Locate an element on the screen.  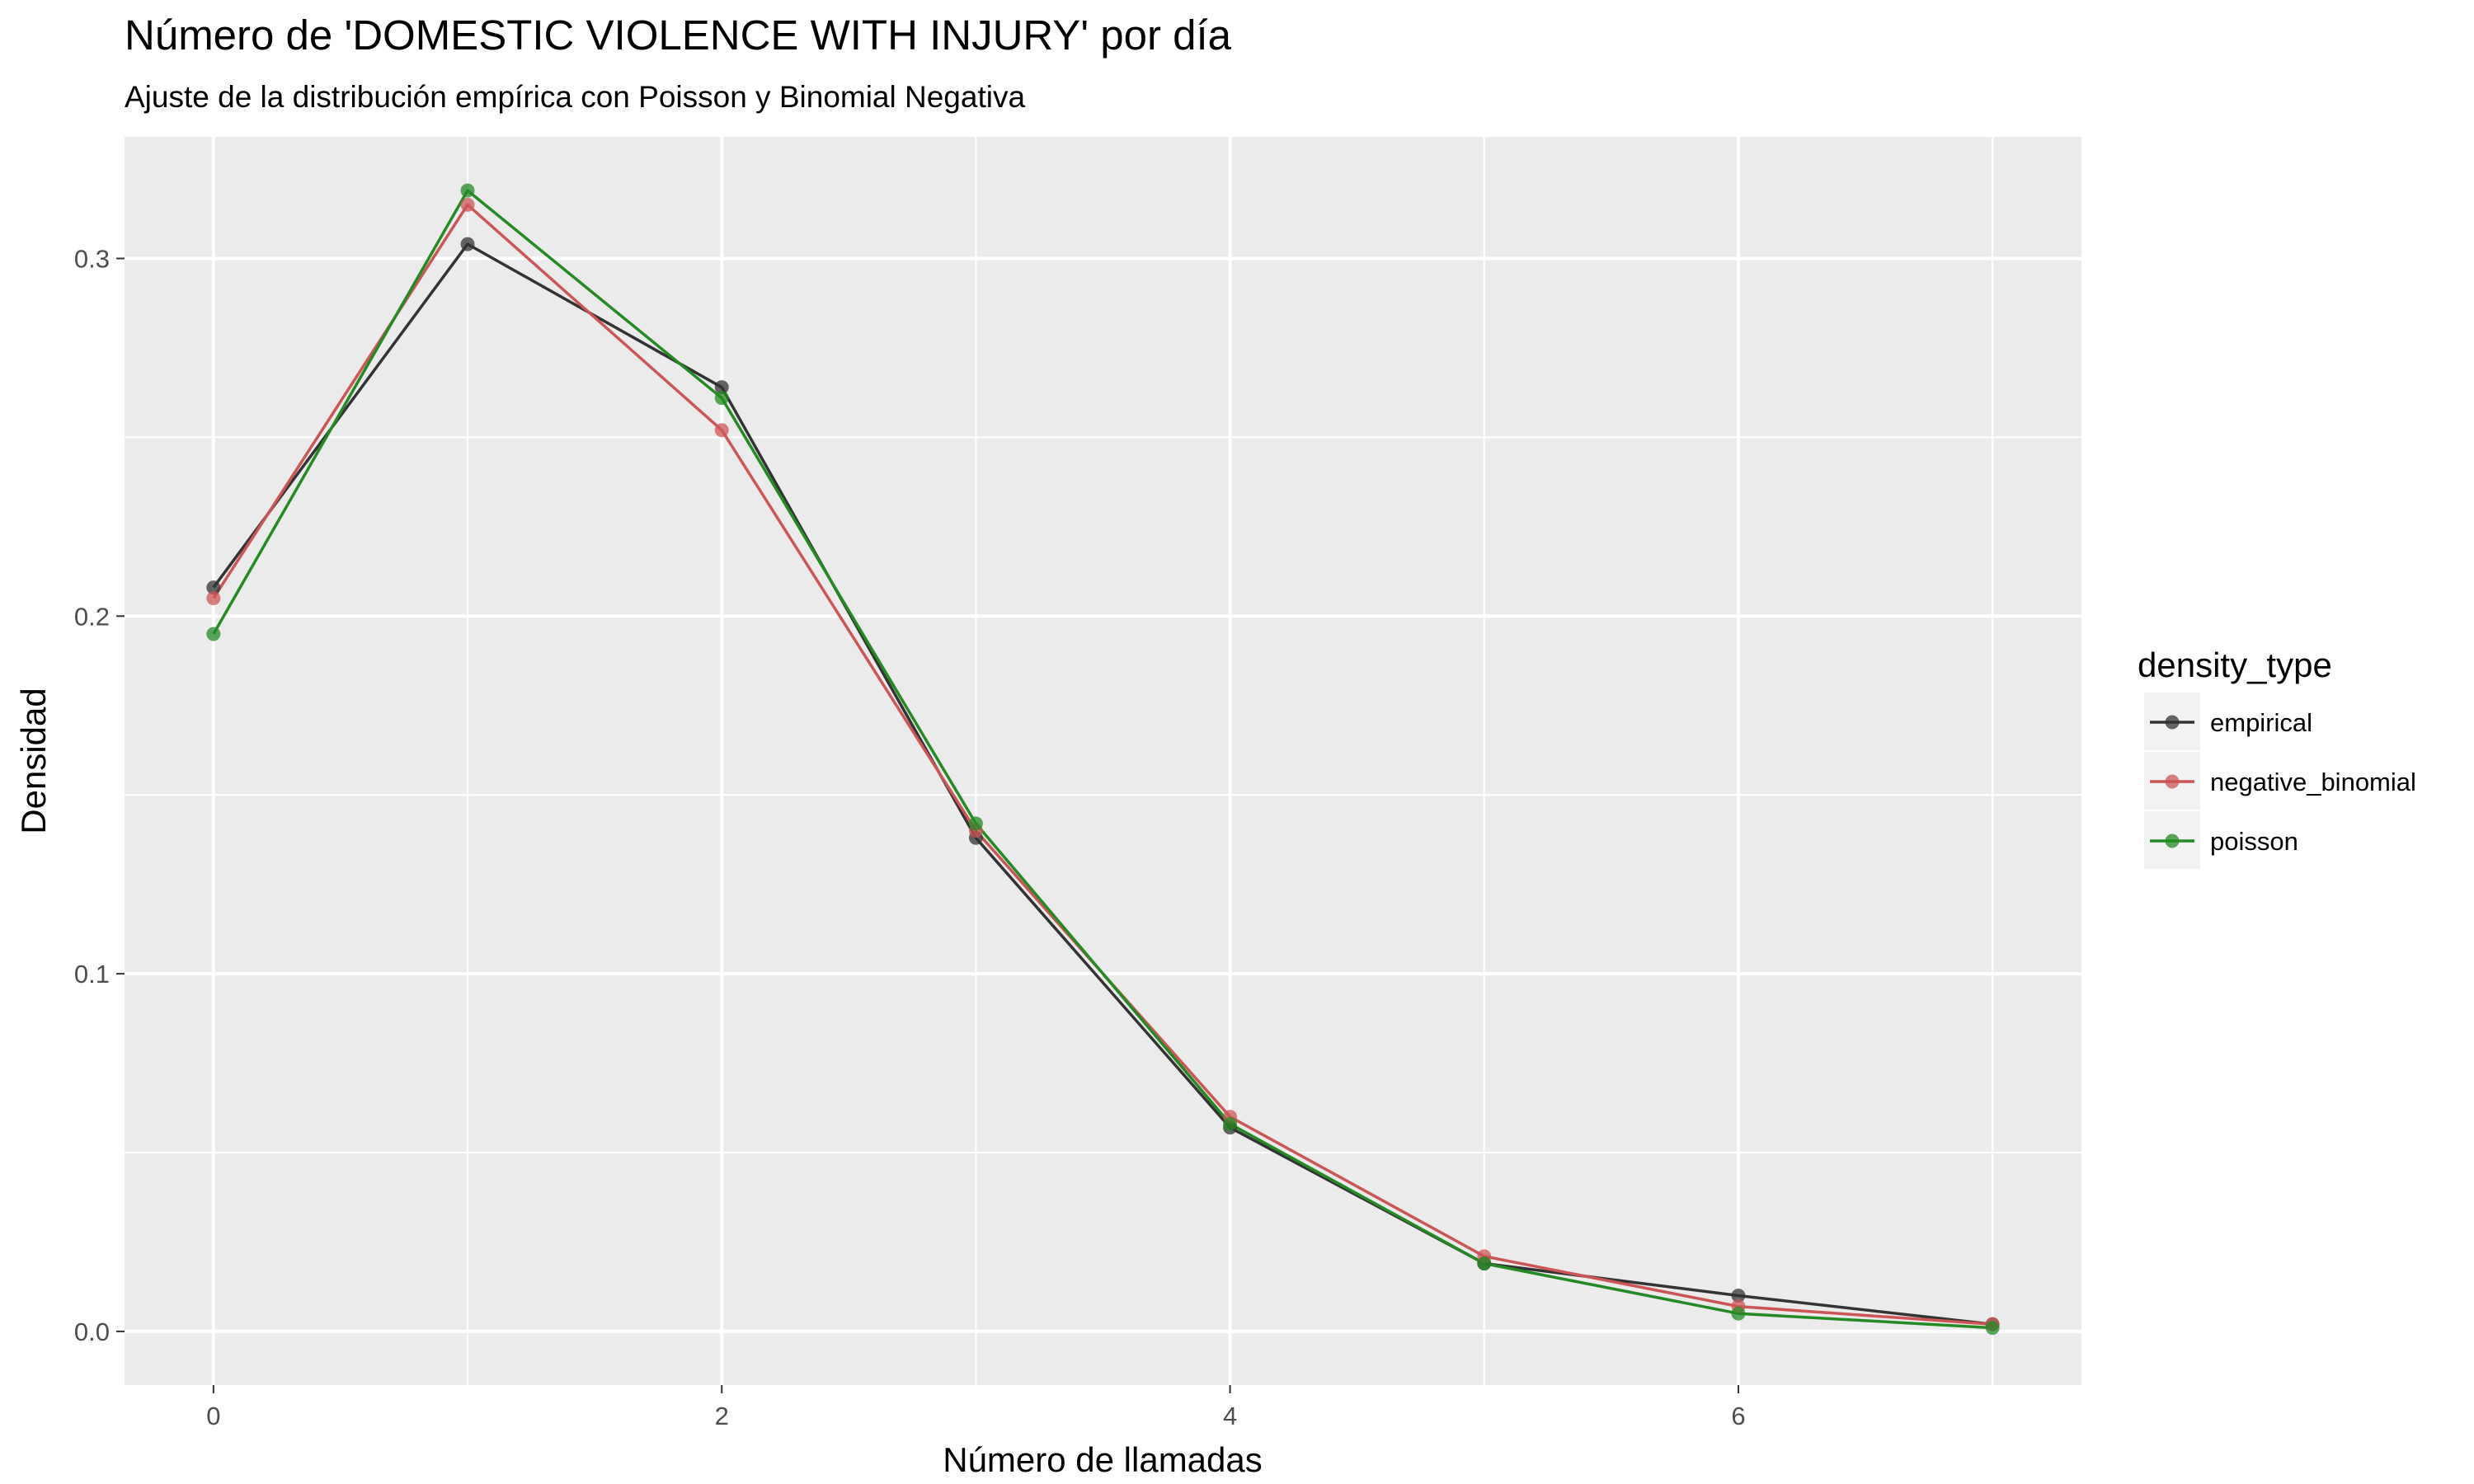
y-tick-label: 0.3 is located at coordinates (92, 258).